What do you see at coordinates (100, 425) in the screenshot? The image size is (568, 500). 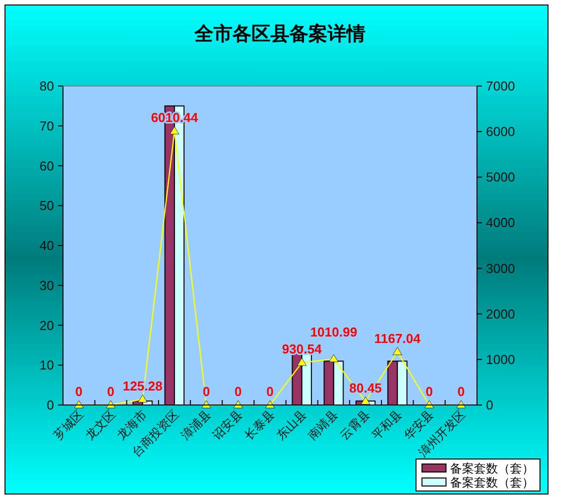 I see `x-tick-label: 龙文区` at bounding box center [100, 425].